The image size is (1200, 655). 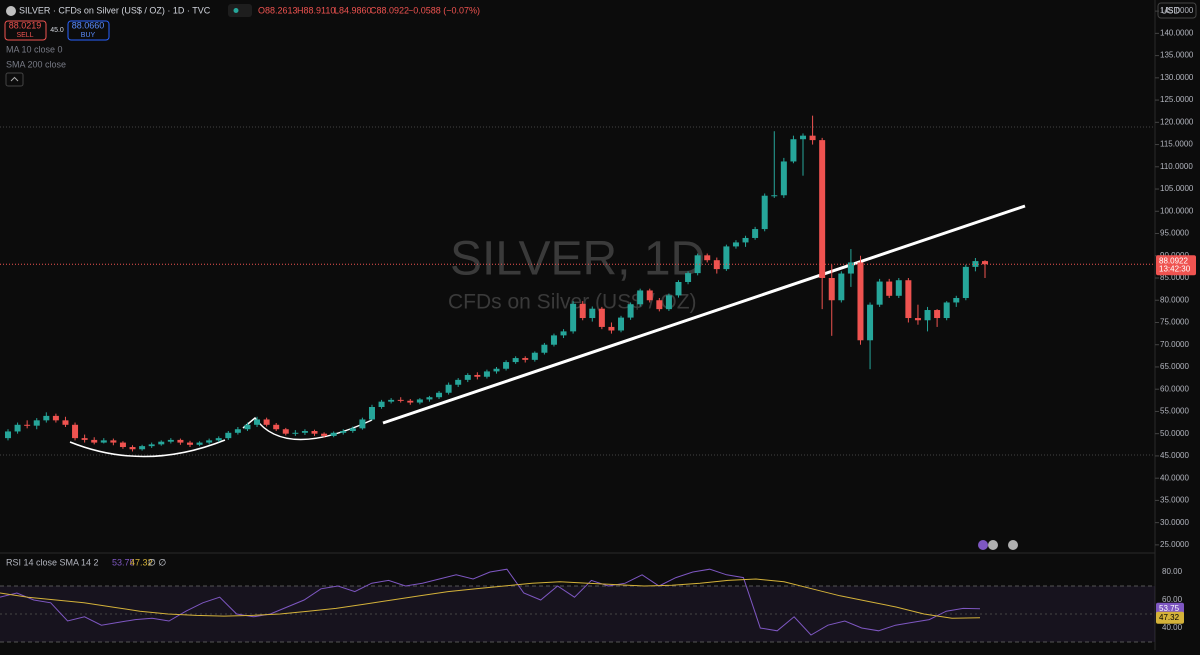 What do you see at coordinates (24, 35) in the screenshot?
I see `sell-label: SELL` at bounding box center [24, 35].